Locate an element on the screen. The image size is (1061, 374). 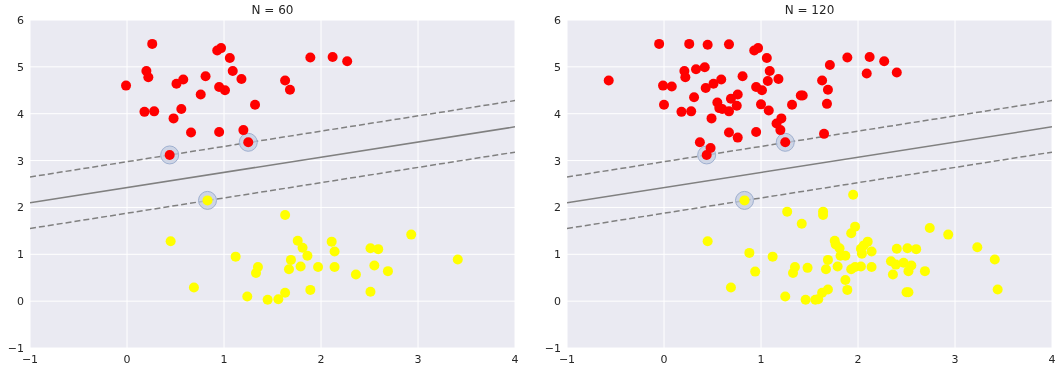
chart-title: N = 60 is located at coordinates (272, 10).